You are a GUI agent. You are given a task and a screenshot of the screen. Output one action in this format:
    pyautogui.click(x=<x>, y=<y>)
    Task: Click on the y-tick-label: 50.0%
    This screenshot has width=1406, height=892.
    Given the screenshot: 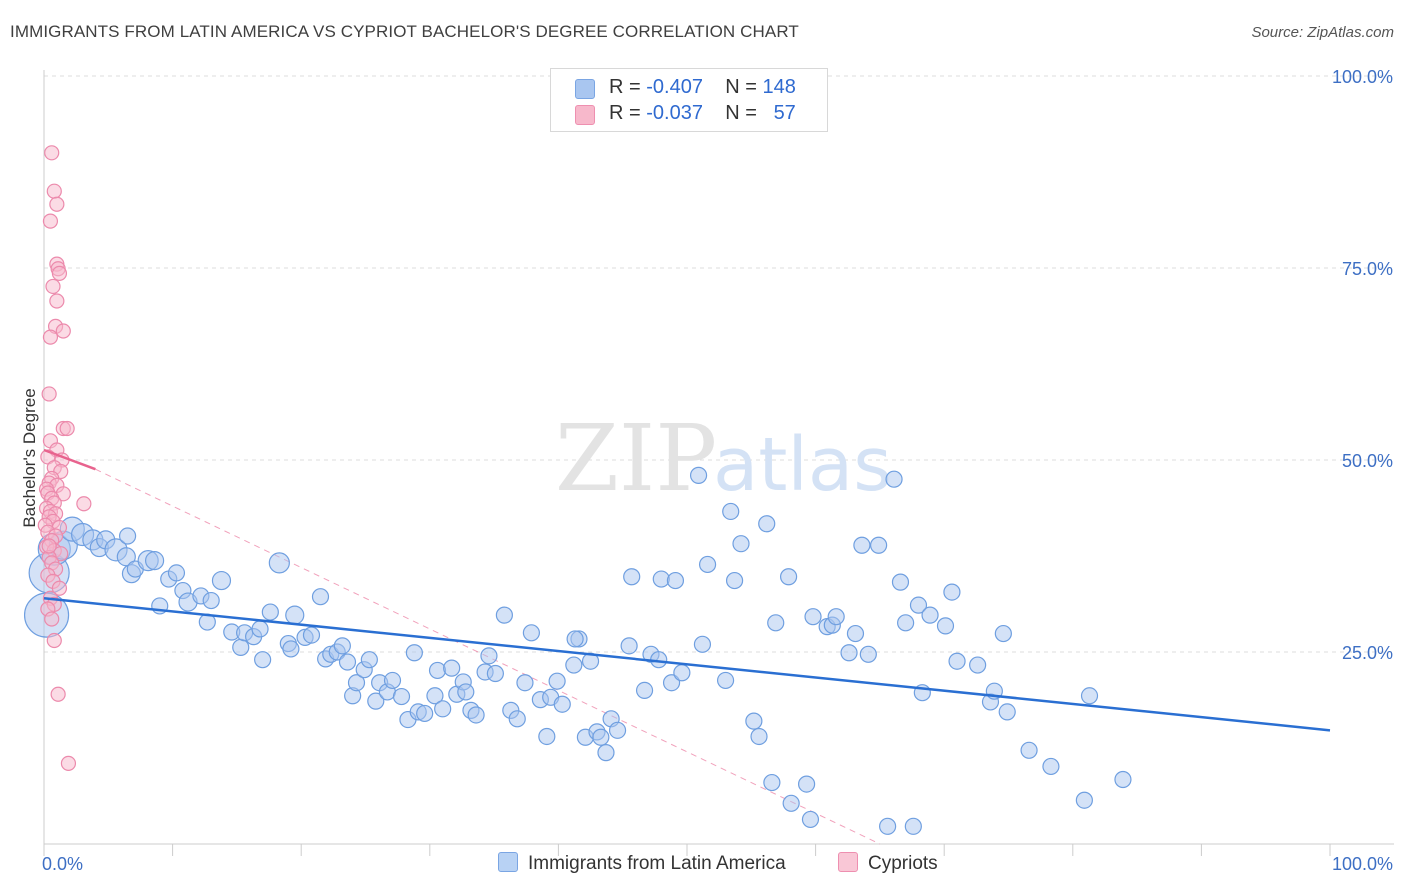 What is the action you would take?
    pyautogui.click(x=1367, y=461)
    